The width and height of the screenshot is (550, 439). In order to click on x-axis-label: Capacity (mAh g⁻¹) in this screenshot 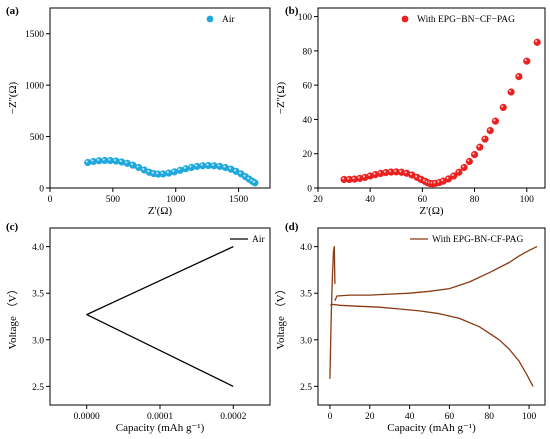, I will do `click(160, 428)`.